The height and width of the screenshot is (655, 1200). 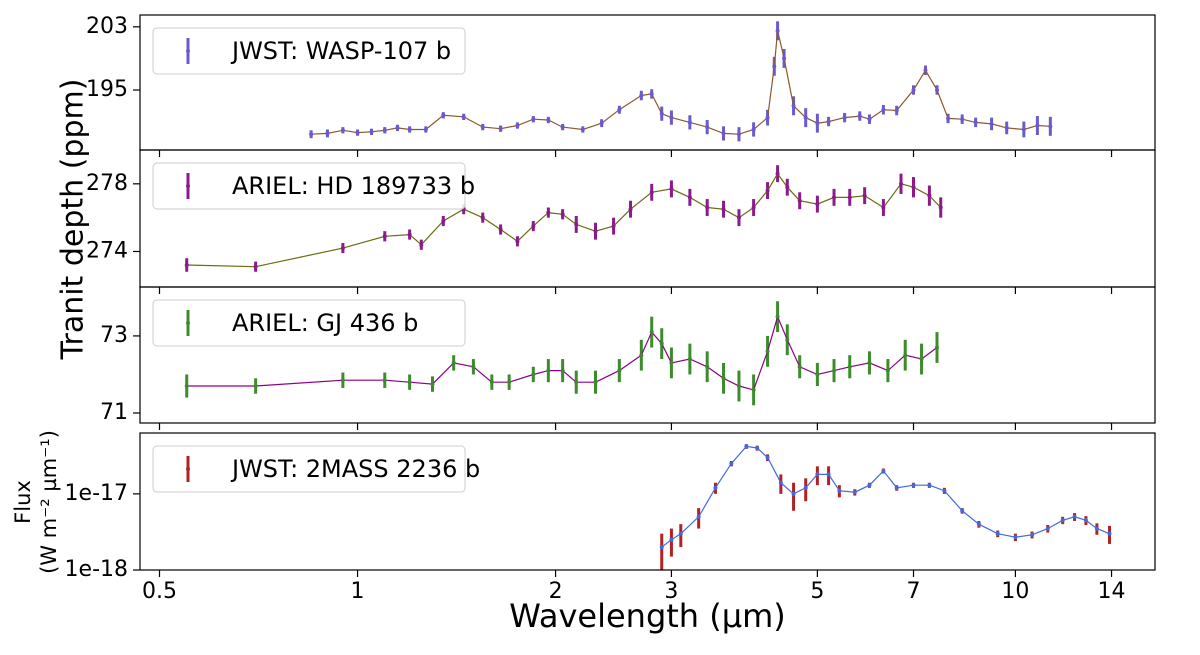 I want to click on model-line, so click(x=564, y=220).